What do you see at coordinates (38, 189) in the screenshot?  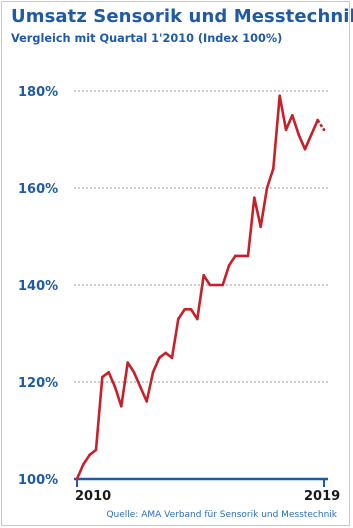 I see `y-tick-label-160: 160%` at bounding box center [38, 189].